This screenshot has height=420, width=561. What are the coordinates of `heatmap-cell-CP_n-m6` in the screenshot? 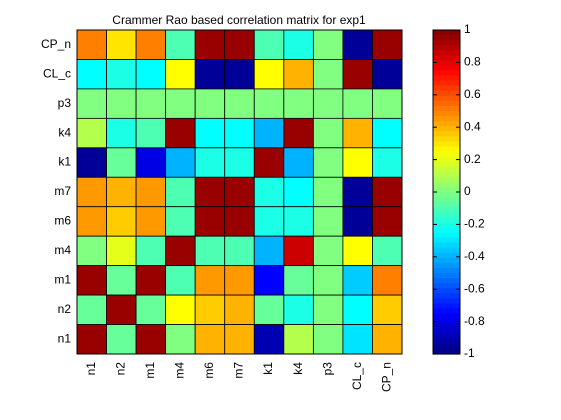 It's located at (210, 44).